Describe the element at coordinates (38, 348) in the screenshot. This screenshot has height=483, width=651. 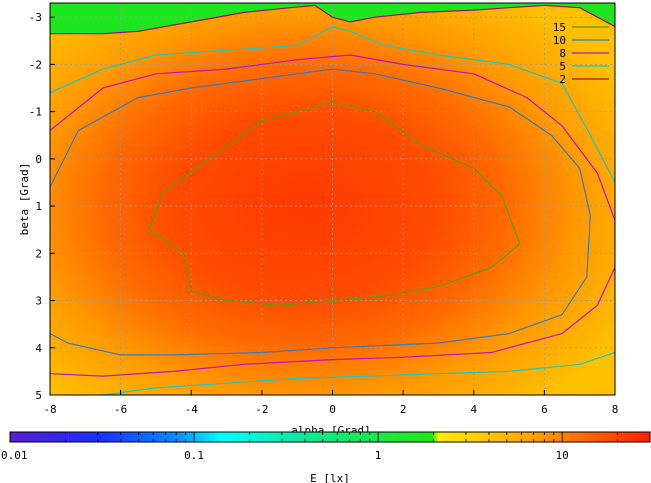
I see `y-tick-label: 4` at that location.